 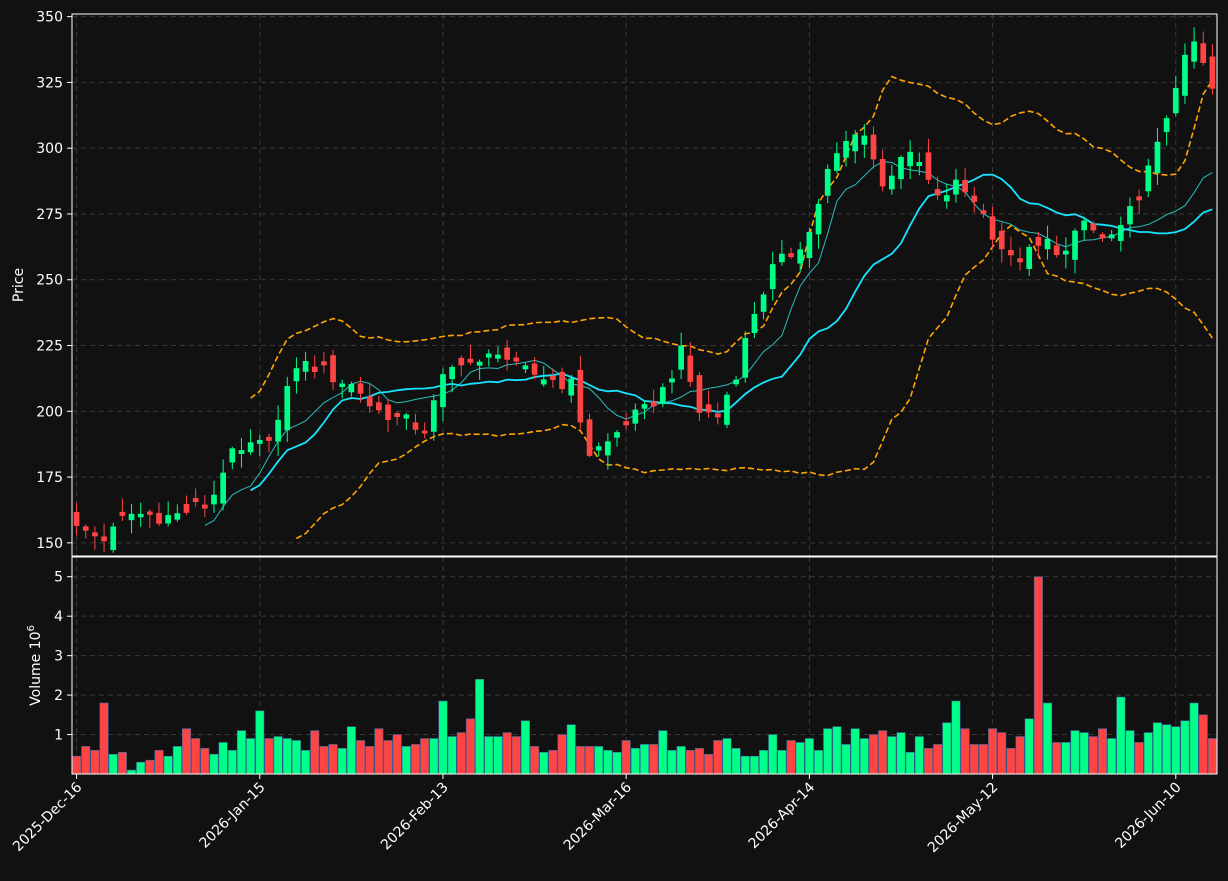 What do you see at coordinates (49, 18) in the screenshot?
I see `price-tick-label: 350` at bounding box center [49, 18].